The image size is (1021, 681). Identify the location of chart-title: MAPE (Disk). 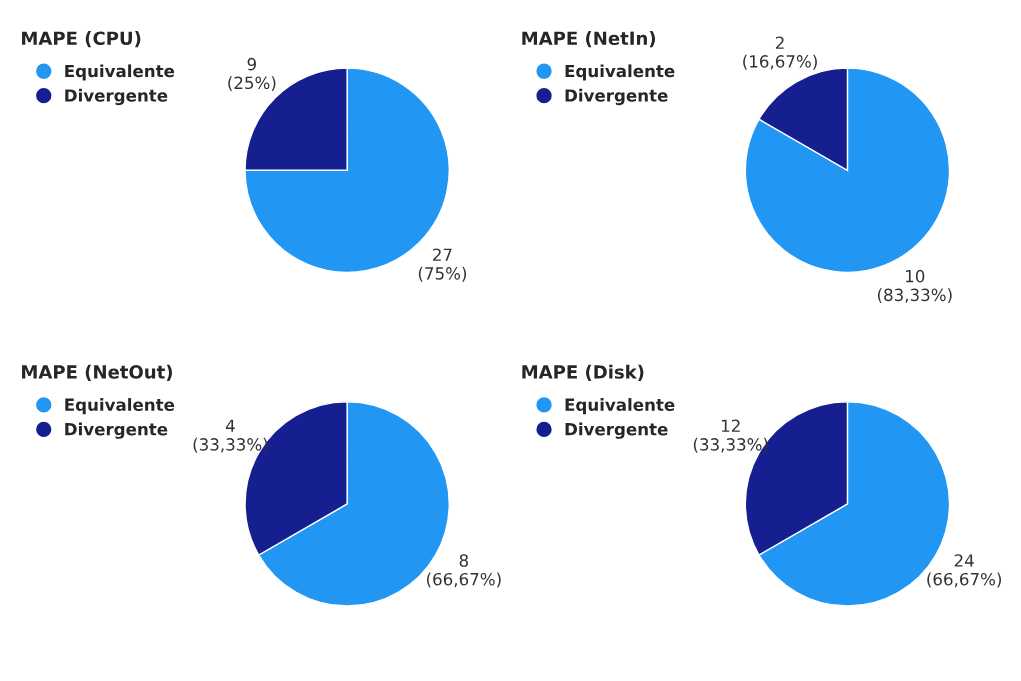
(583, 372).